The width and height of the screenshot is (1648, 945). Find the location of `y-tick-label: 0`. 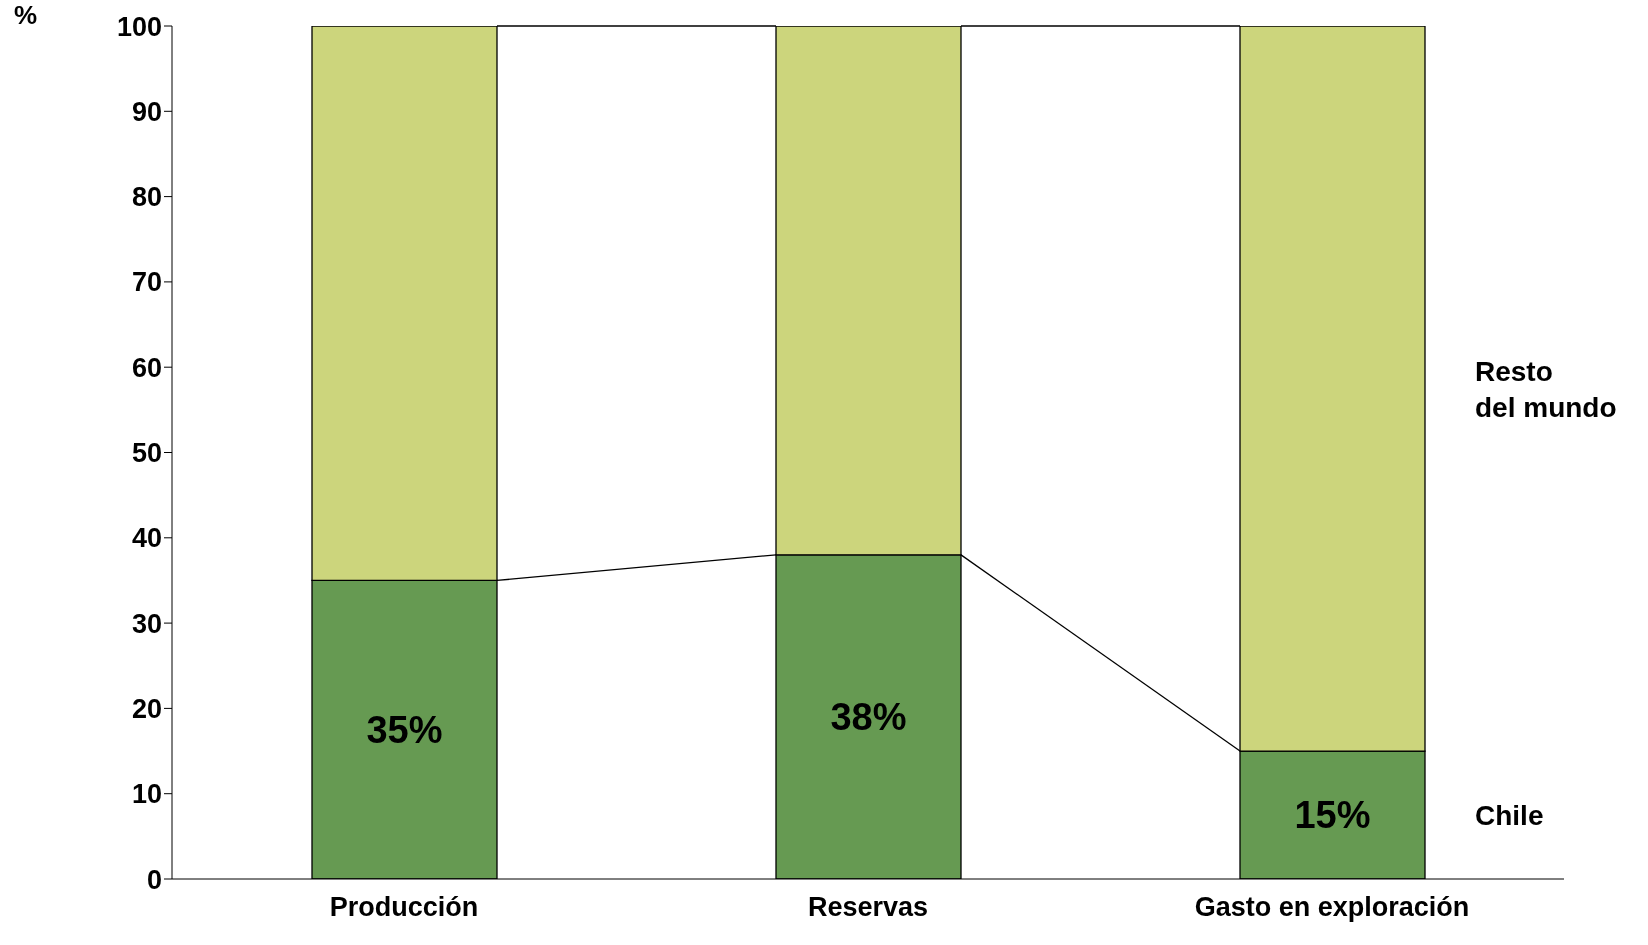

y-tick-label: 0 is located at coordinates (154, 879).